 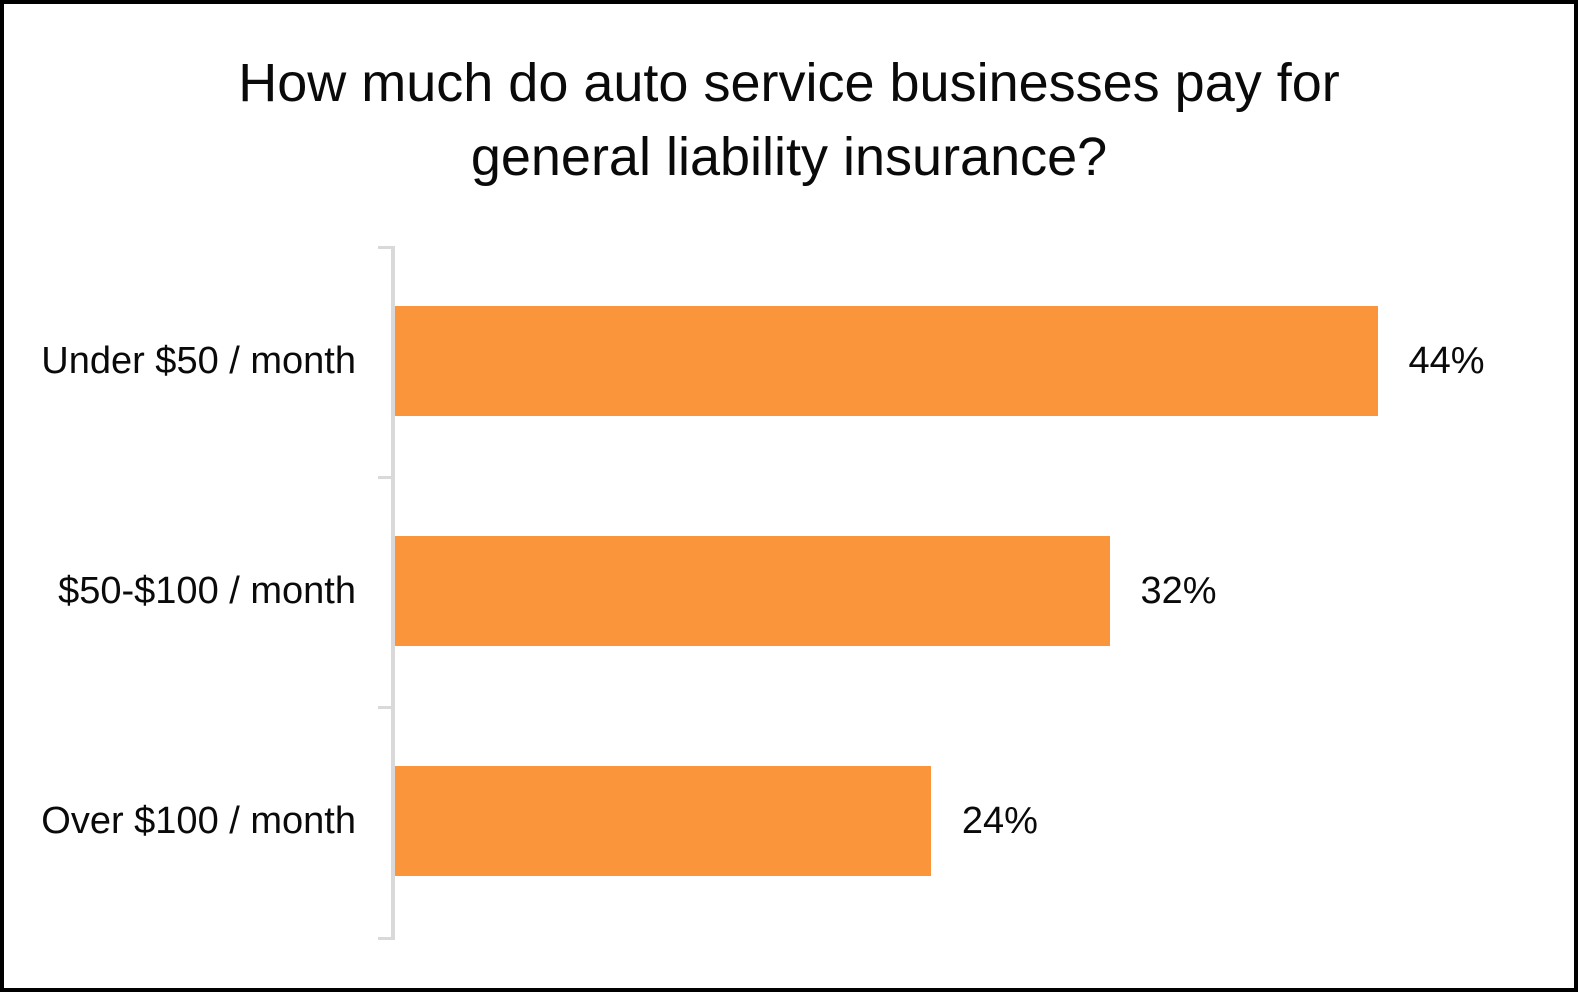 I want to click on chart-title-line2: general liability insurance?, so click(x=789, y=157).